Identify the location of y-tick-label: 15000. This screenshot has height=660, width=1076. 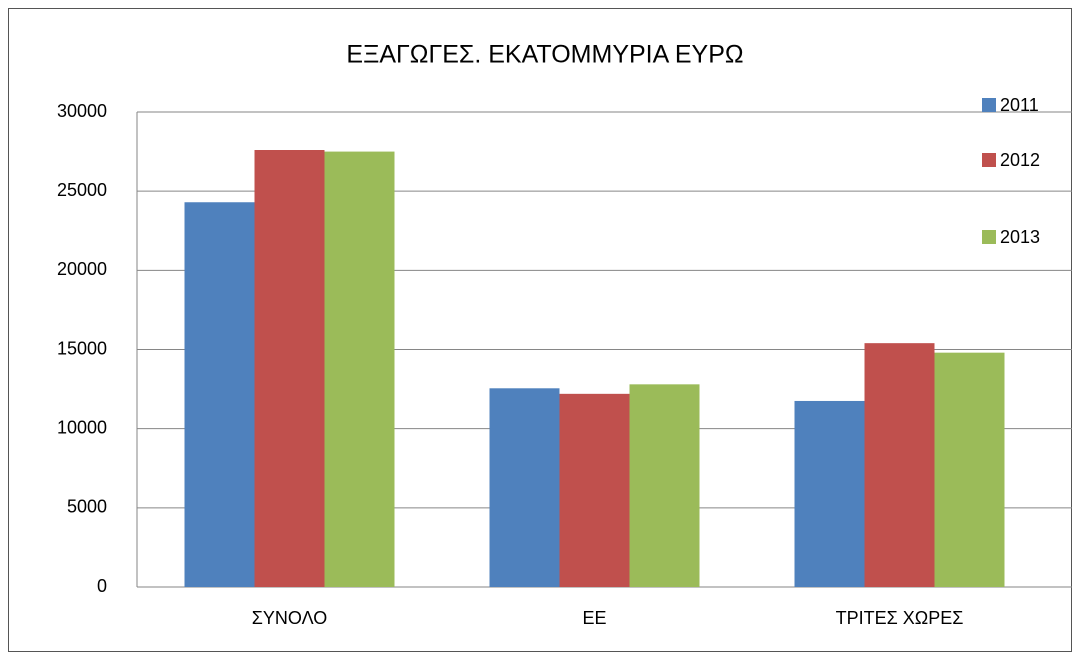
(82, 348).